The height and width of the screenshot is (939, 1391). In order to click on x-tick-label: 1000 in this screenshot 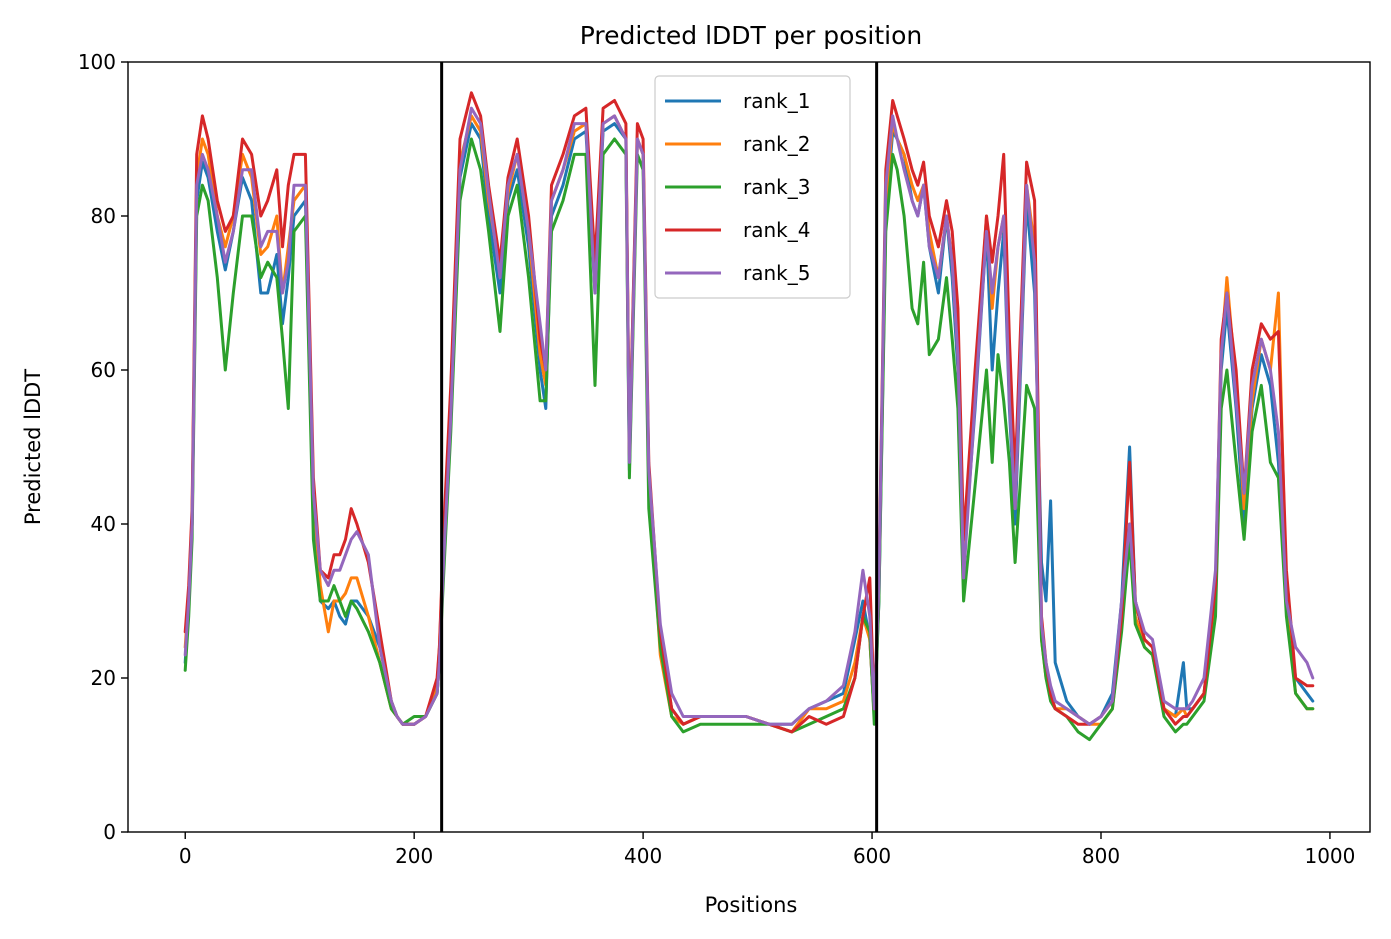, I will do `click(1329, 856)`.